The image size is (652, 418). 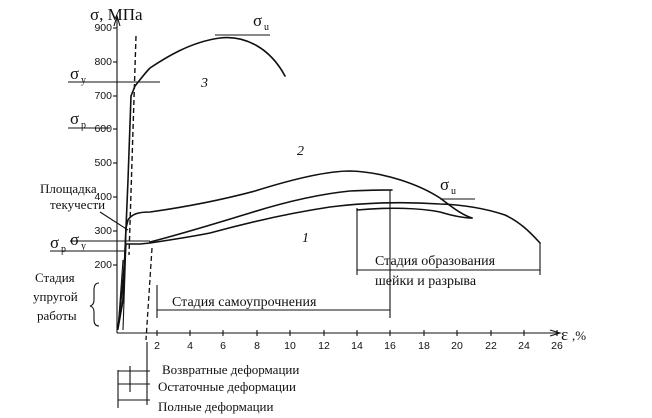 What do you see at coordinates (357, 346) in the screenshot?
I see `x-tick-label: 14` at bounding box center [357, 346].